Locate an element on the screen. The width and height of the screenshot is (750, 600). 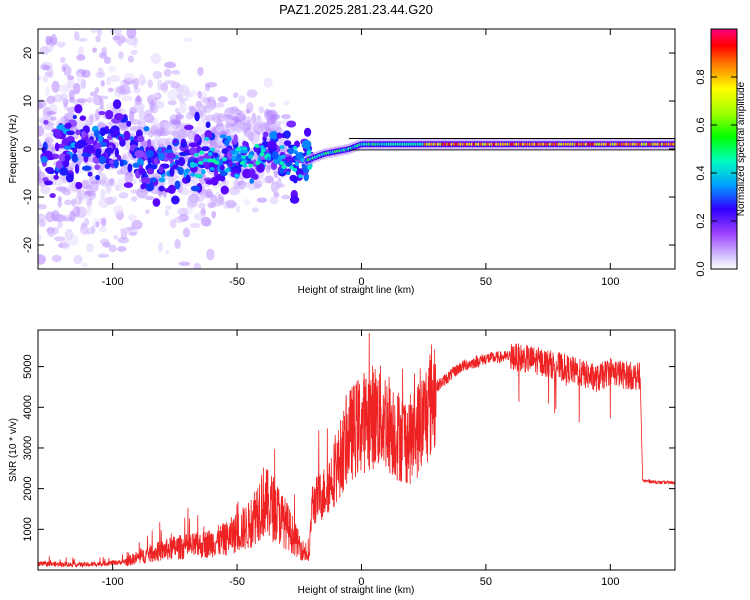
snr-x-tick-label: 0 is located at coordinates (361, 582).